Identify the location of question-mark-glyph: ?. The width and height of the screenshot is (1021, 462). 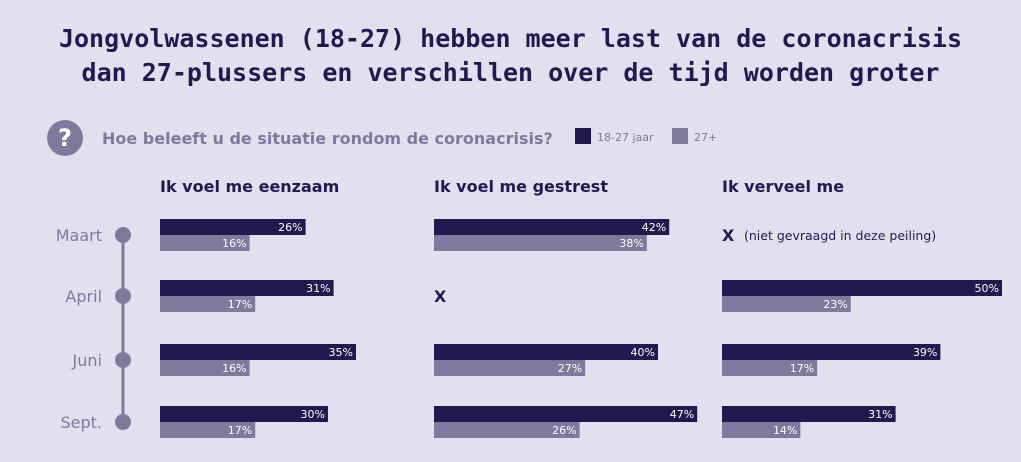
(65, 138).